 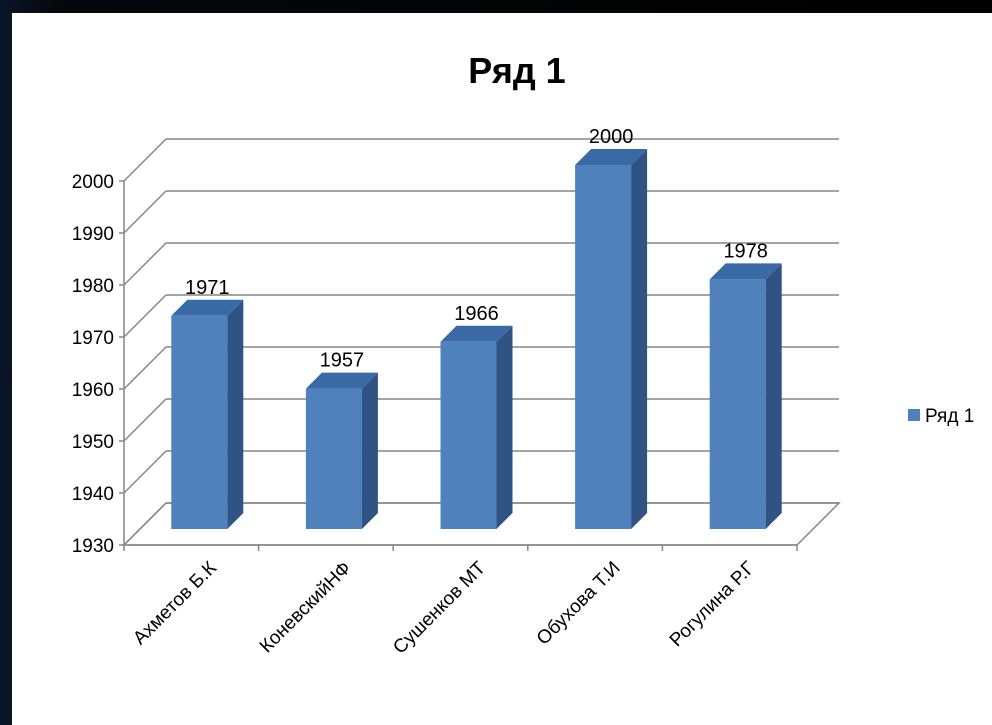 I want to click on category-label: Обухова Т.И, so click(x=579, y=604).